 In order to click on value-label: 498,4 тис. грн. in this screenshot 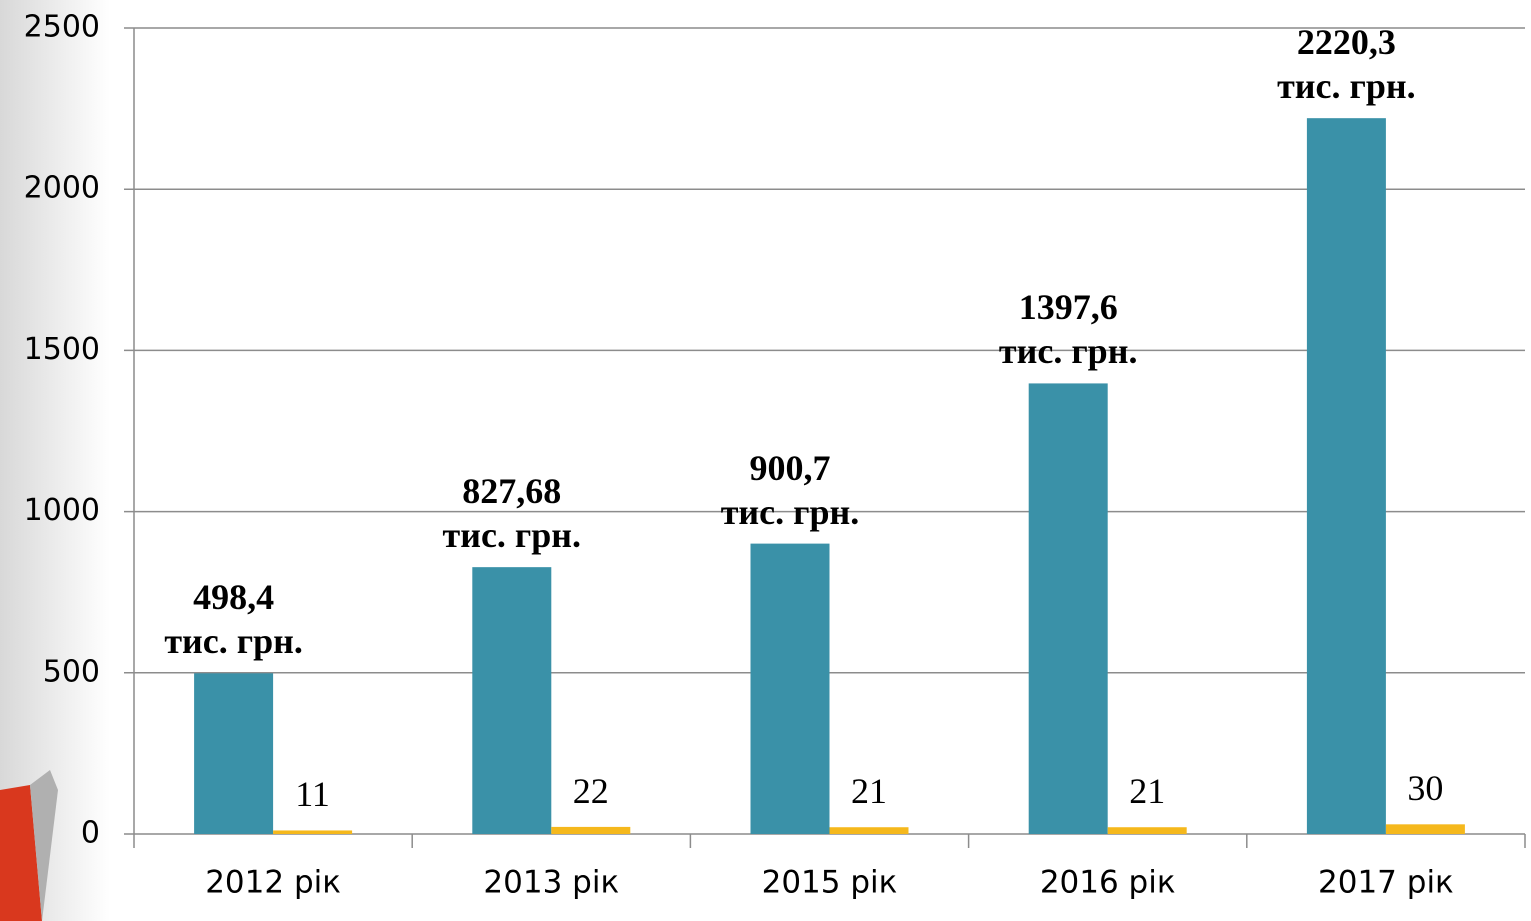, I will do `click(233, 619)`.